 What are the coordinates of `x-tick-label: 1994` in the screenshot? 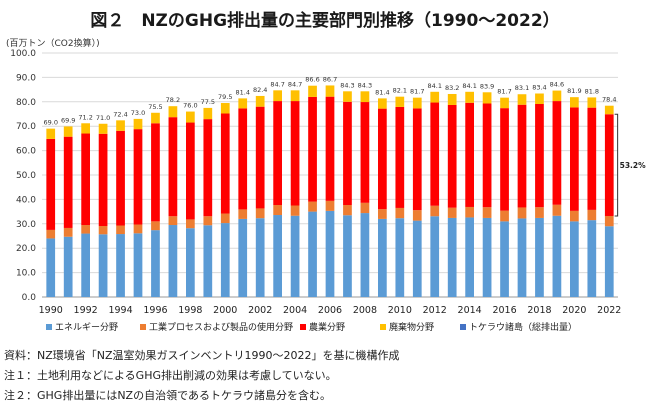 It's located at (120, 310).